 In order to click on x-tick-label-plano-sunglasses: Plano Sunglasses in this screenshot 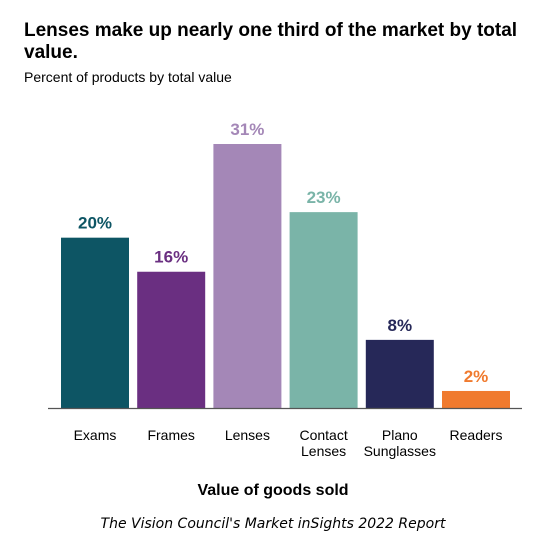, I will do `click(400, 443)`.